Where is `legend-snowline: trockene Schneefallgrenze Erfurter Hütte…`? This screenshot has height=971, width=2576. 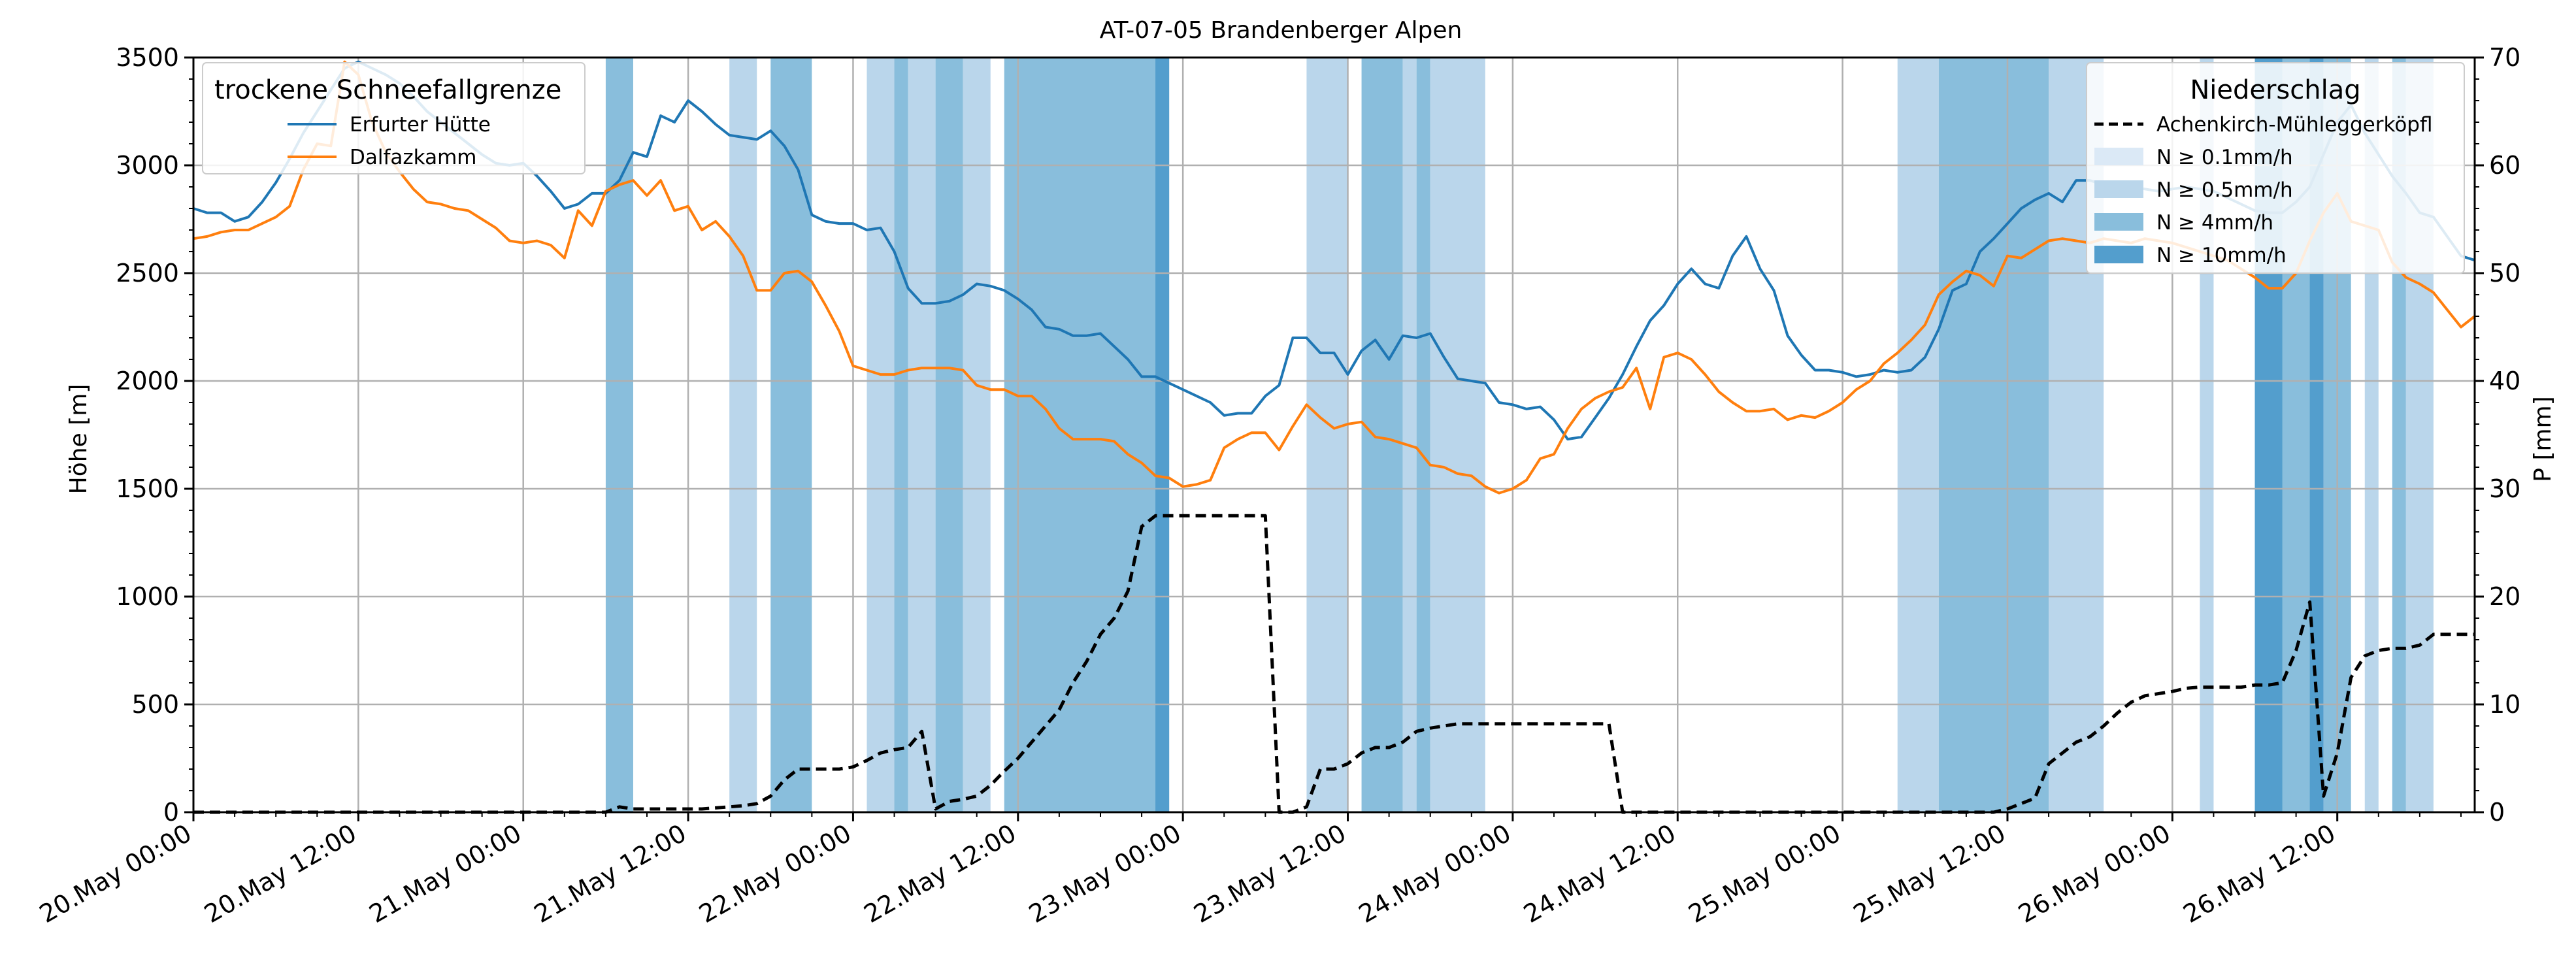
legend-snowline: trockene Schneefallgrenze Erfurter Hütte… is located at coordinates (394, 118).